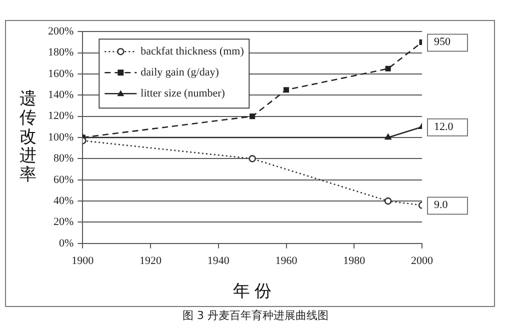 Image resolution: width=511 pixels, height=327 pixels. I want to click on y-tick-label: 120%, so click(61, 116).